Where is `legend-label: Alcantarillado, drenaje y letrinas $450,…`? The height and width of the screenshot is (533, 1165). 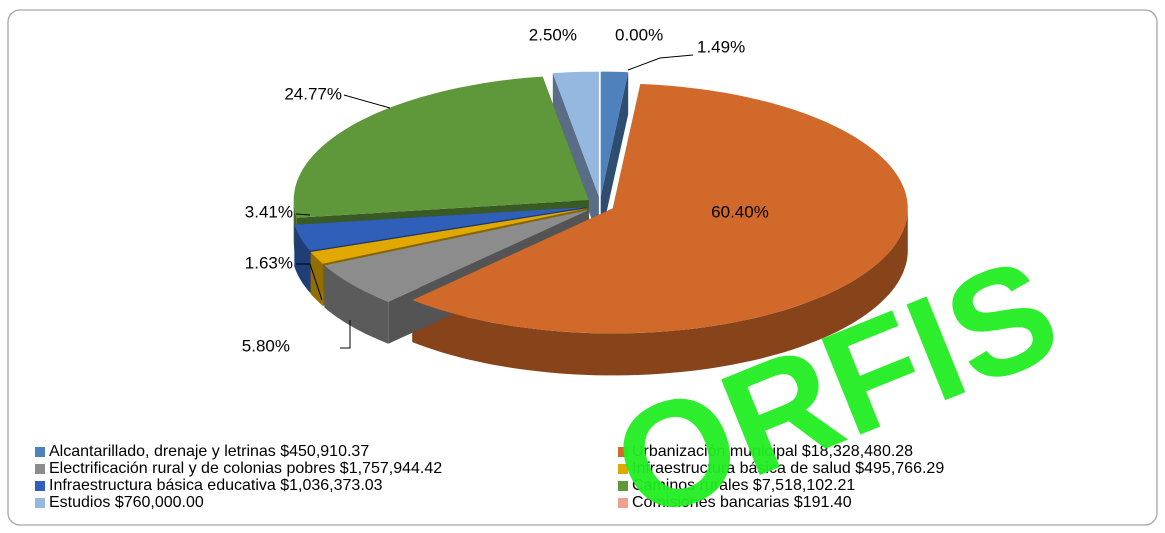
legend-label: Alcantarillado, drenaje y letrinas $450,… is located at coordinates (209, 451).